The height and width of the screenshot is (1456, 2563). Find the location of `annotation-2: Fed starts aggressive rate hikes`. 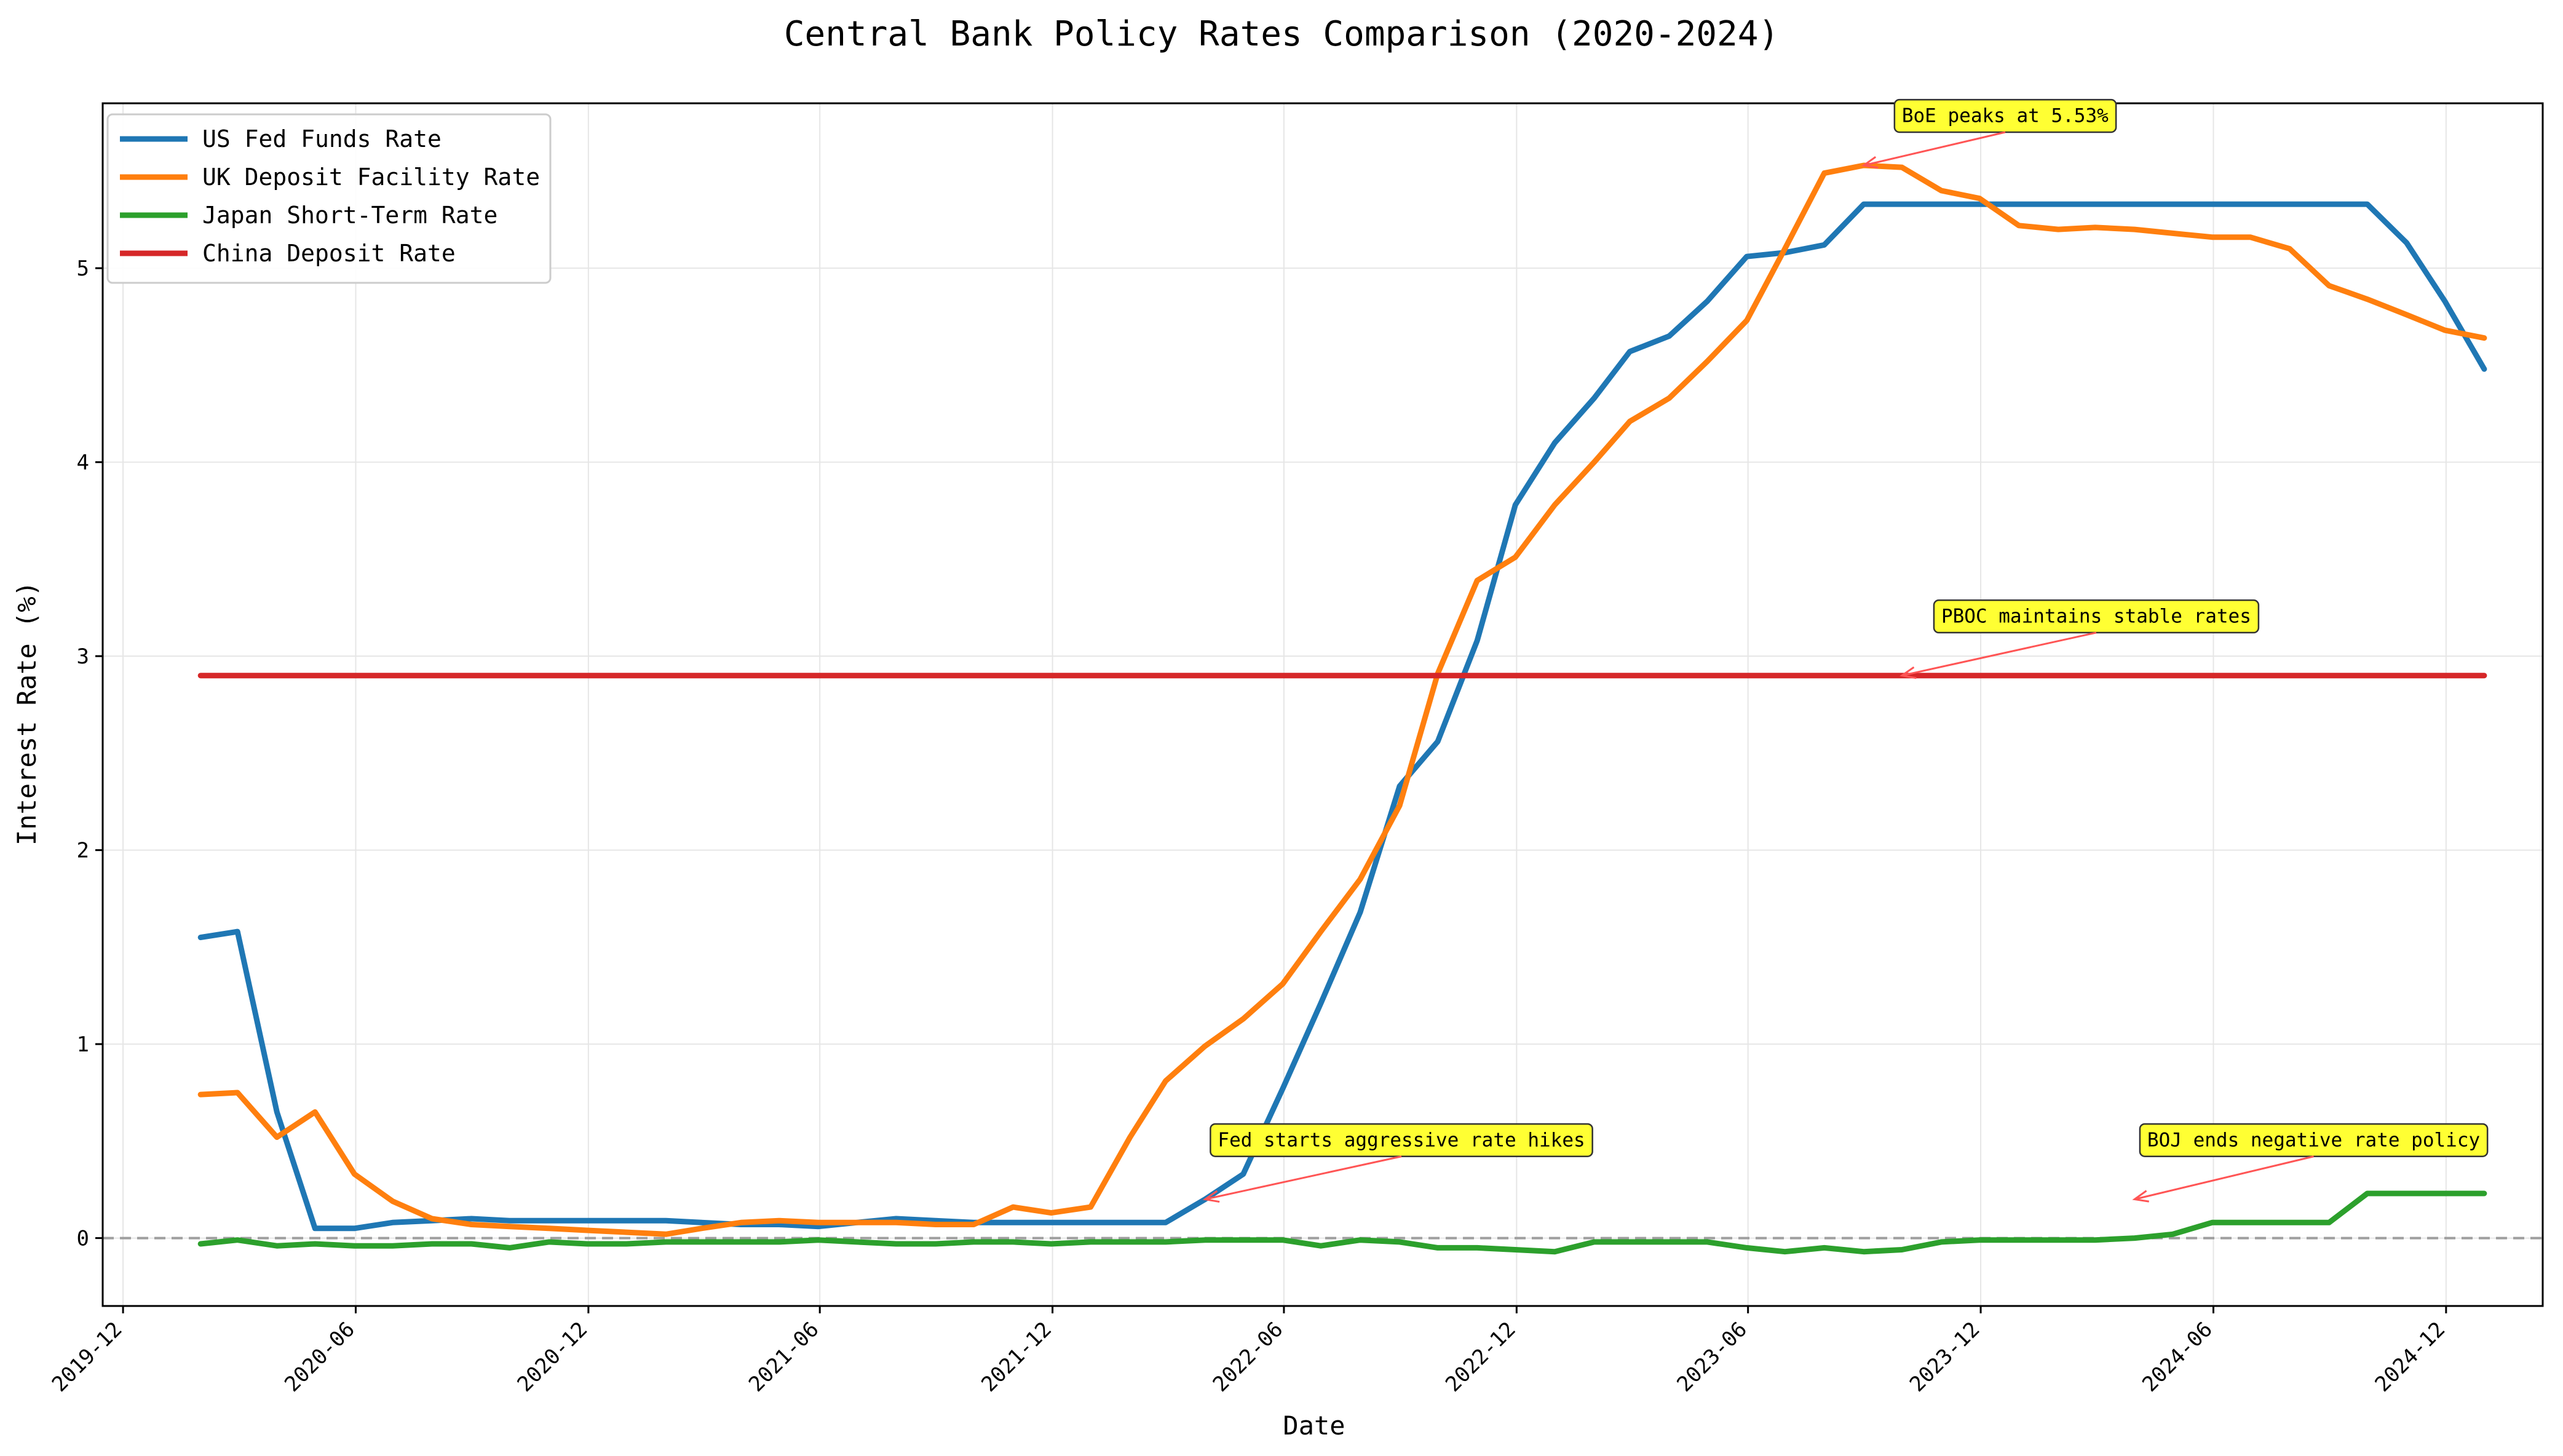

annotation-2: Fed starts aggressive rate hikes is located at coordinates (1397, 1163).